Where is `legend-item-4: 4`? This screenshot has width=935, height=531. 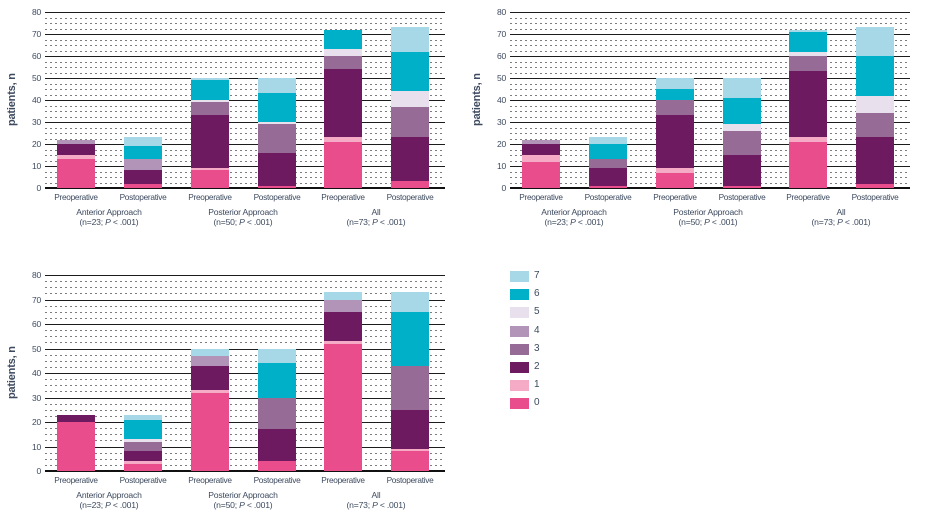
legend-item-4: 4 is located at coordinates (560, 332).